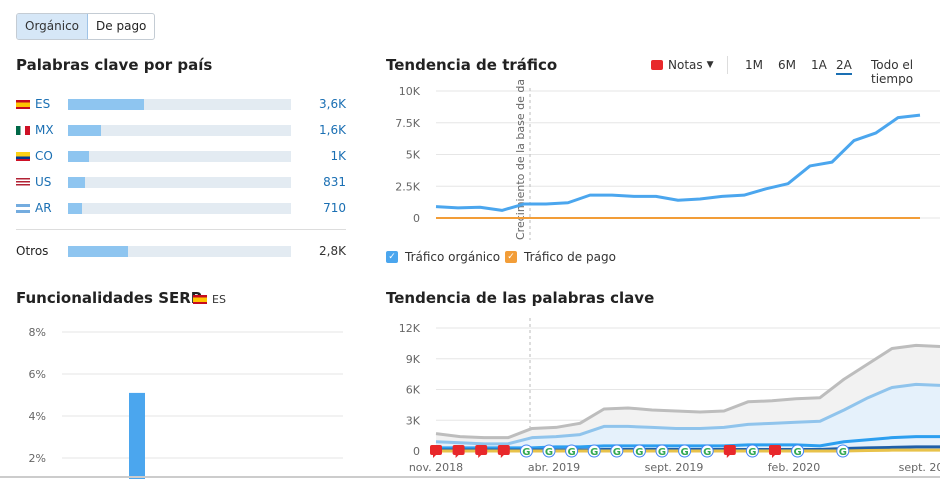 The height and width of the screenshot is (479, 940). What do you see at coordinates (407, 186) in the screenshot?
I see `y-tick-label: 2.5K` at bounding box center [407, 186].